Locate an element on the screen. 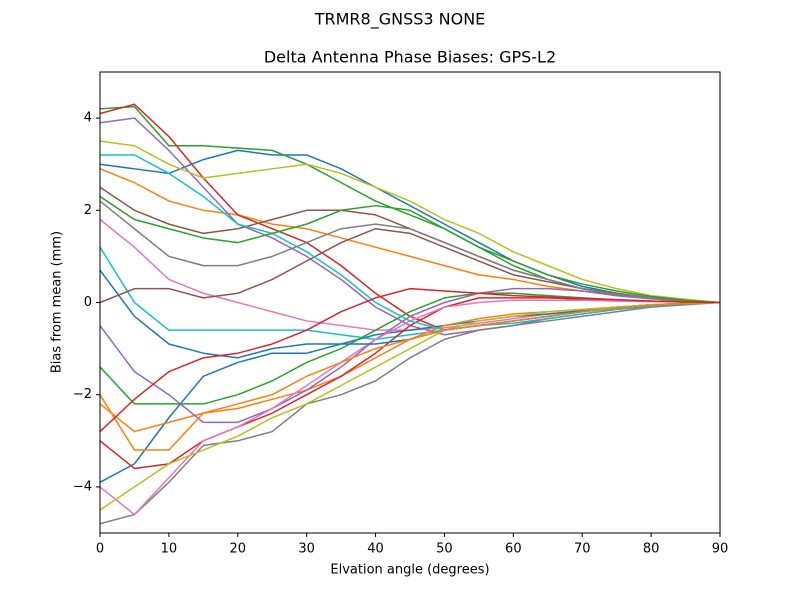 Image resolution: width=800 pixels, height=600 pixels. x-tick-label: 30 is located at coordinates (306, 549).